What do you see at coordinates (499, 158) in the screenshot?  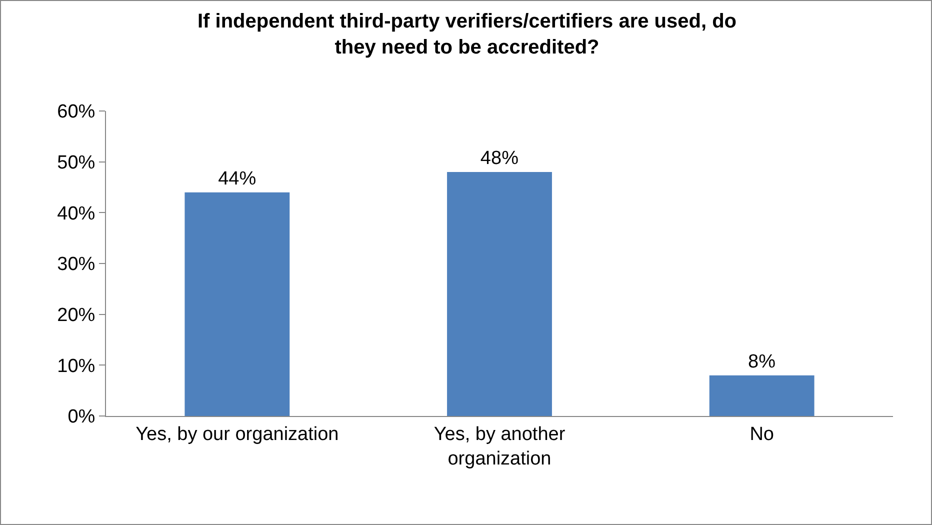 I see `data-label: 48%` at bounding box center [499, 158].